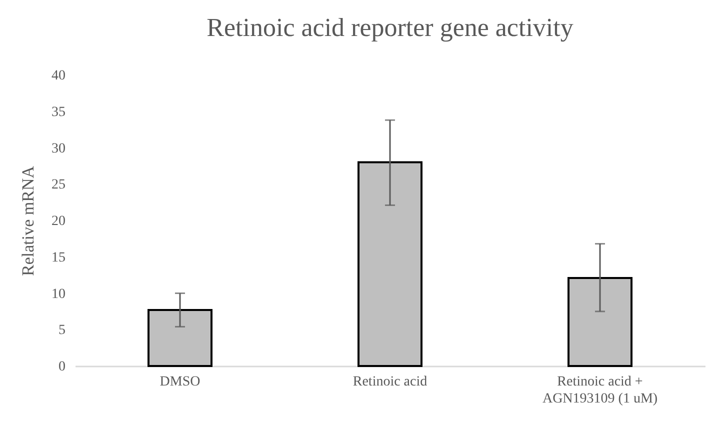  I want to click on y-tick-label: 10, so click(59, 294).